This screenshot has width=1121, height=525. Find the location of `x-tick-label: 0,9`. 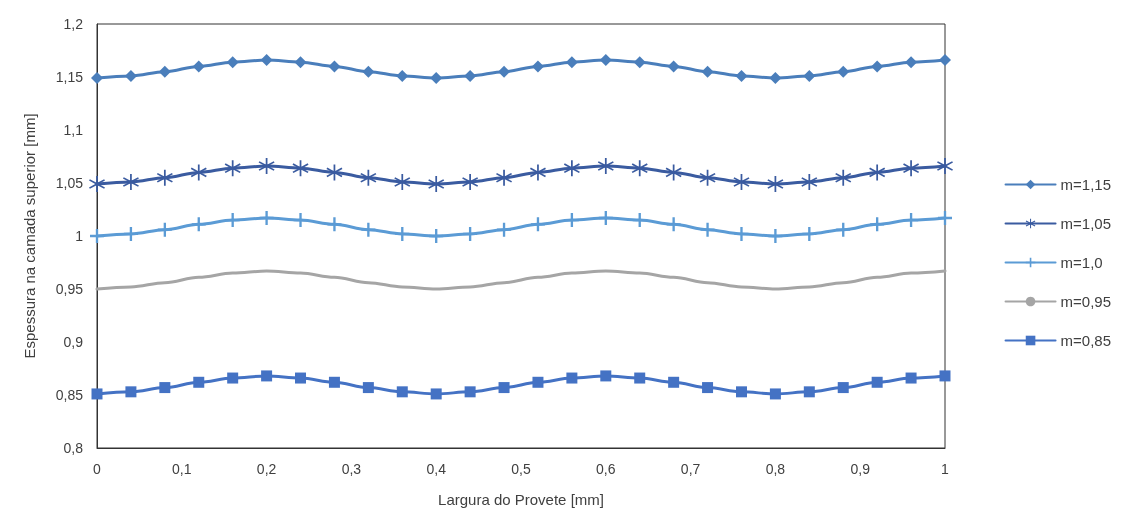

x-tick-label: 0,9 is located at coordinates (860, 469).